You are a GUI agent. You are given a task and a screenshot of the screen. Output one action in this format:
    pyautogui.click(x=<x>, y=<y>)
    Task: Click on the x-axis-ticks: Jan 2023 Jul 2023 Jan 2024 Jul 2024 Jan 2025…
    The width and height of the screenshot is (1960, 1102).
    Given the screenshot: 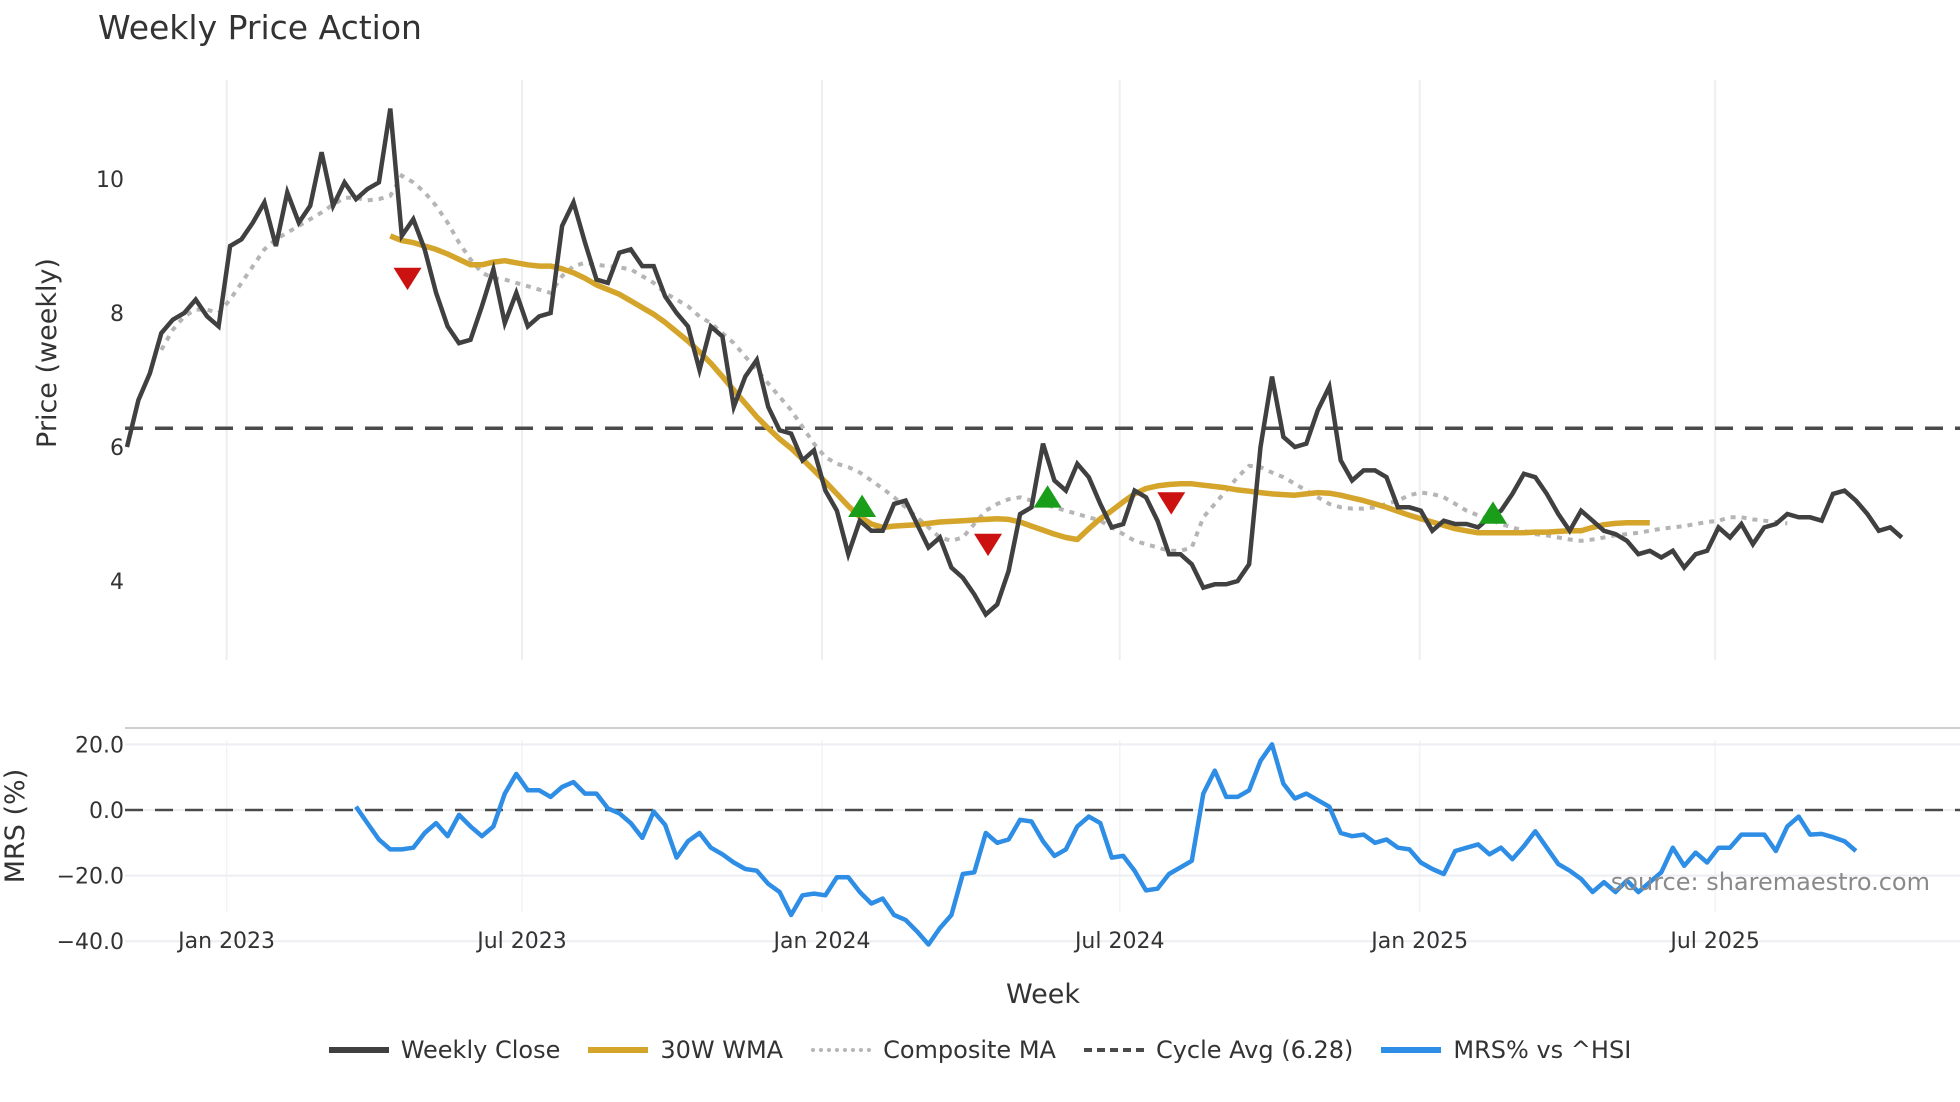 What is the action you would take?
    pyautogui.click(x=968, y=941)
    